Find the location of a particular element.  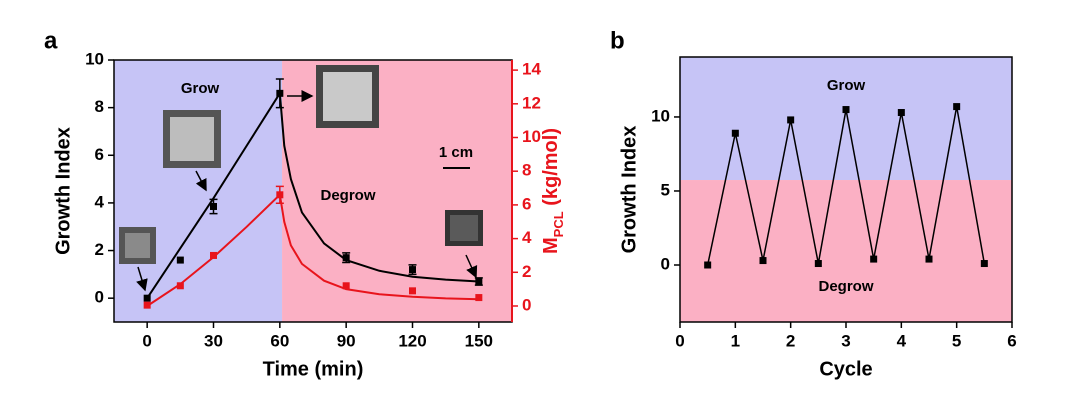

x-tick-label: 6 is located at coordinates (1011, 340).